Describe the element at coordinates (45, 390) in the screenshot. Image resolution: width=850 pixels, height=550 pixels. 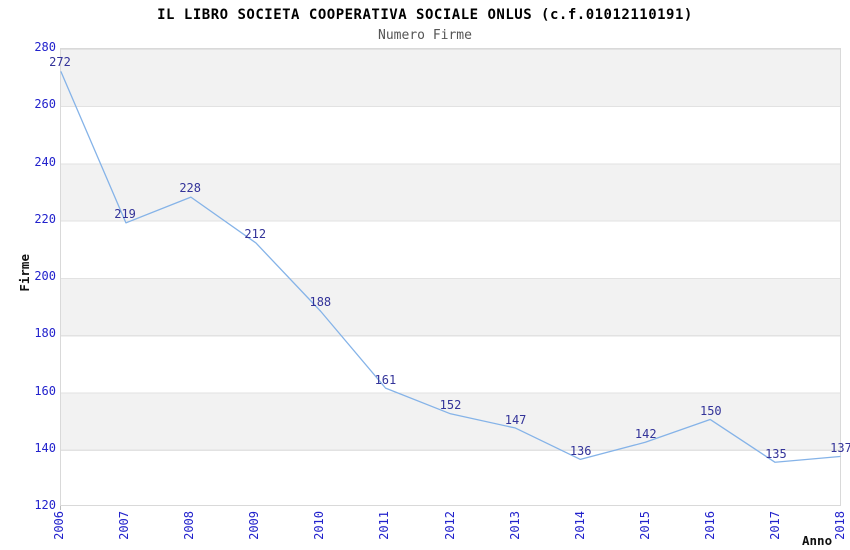
I see `y-tick-label: 160` at that location.